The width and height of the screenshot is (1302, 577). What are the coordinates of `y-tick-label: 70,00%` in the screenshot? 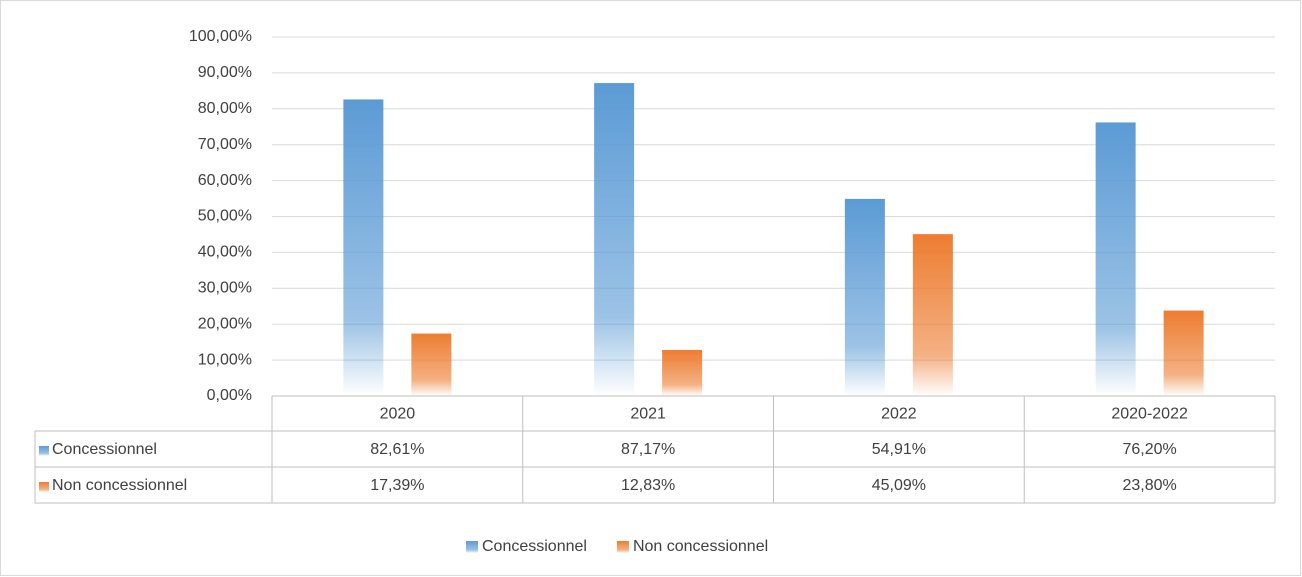 It's located at (225, 144).